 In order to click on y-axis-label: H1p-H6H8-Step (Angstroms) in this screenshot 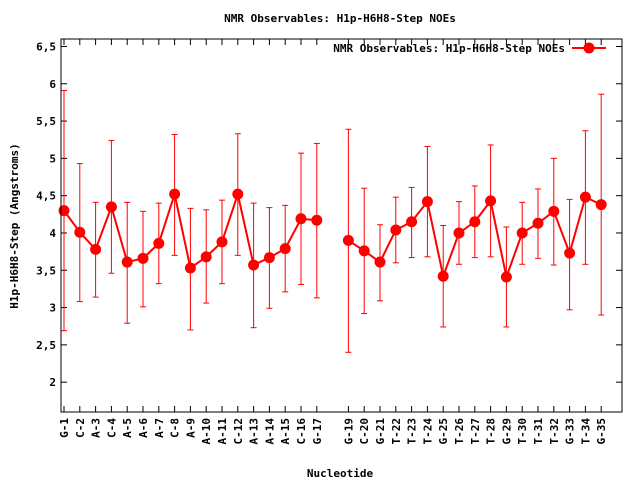, I will do `click(14, 226)`.